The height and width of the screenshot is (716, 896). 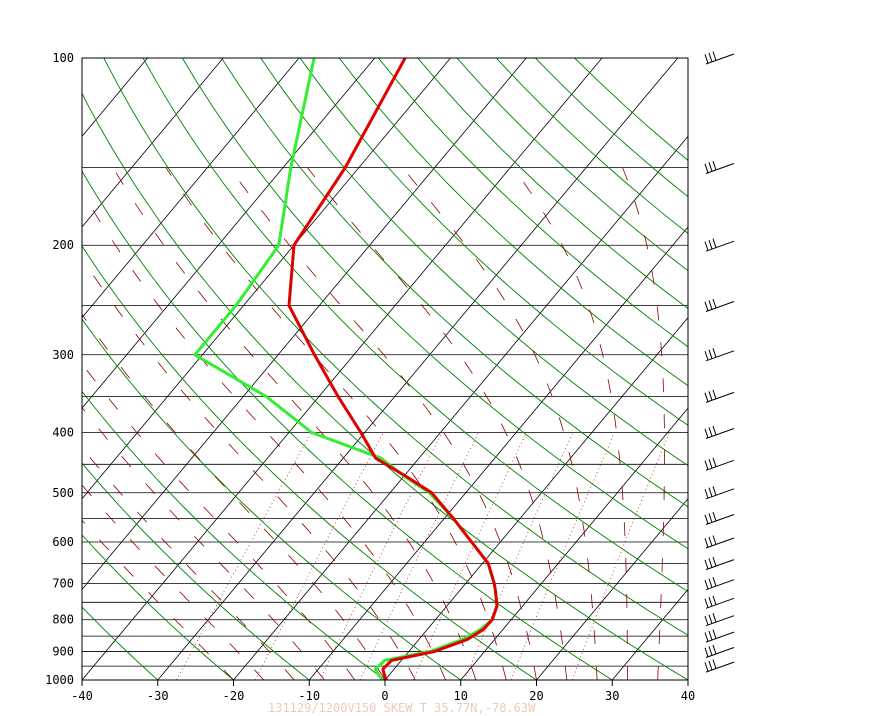 What do you see at coordinates (309, 696) in the screenshot?
I see `x-tick-label: -10` at bounding box center [309, 696].